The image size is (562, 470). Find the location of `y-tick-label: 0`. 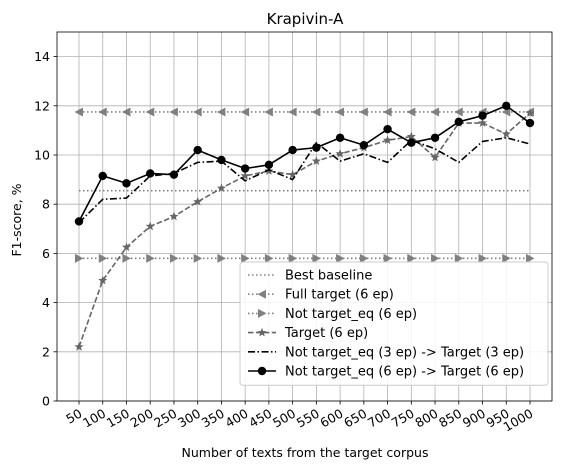

y-tick-label: 0 is located at coordinates (46, 401).